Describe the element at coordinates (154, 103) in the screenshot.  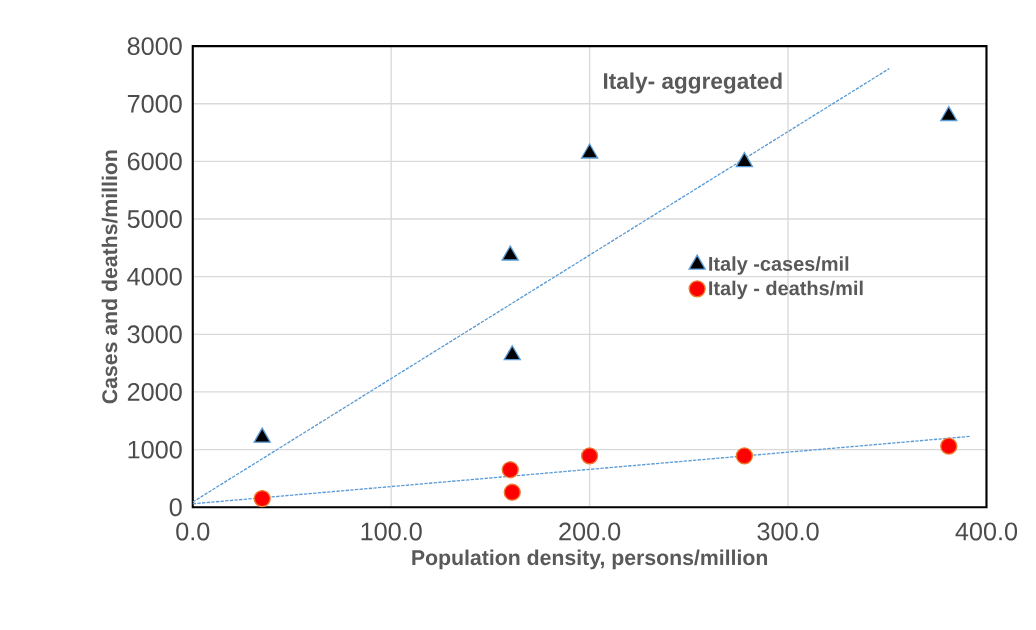
I see `y-tick-label: 7000` at that location.